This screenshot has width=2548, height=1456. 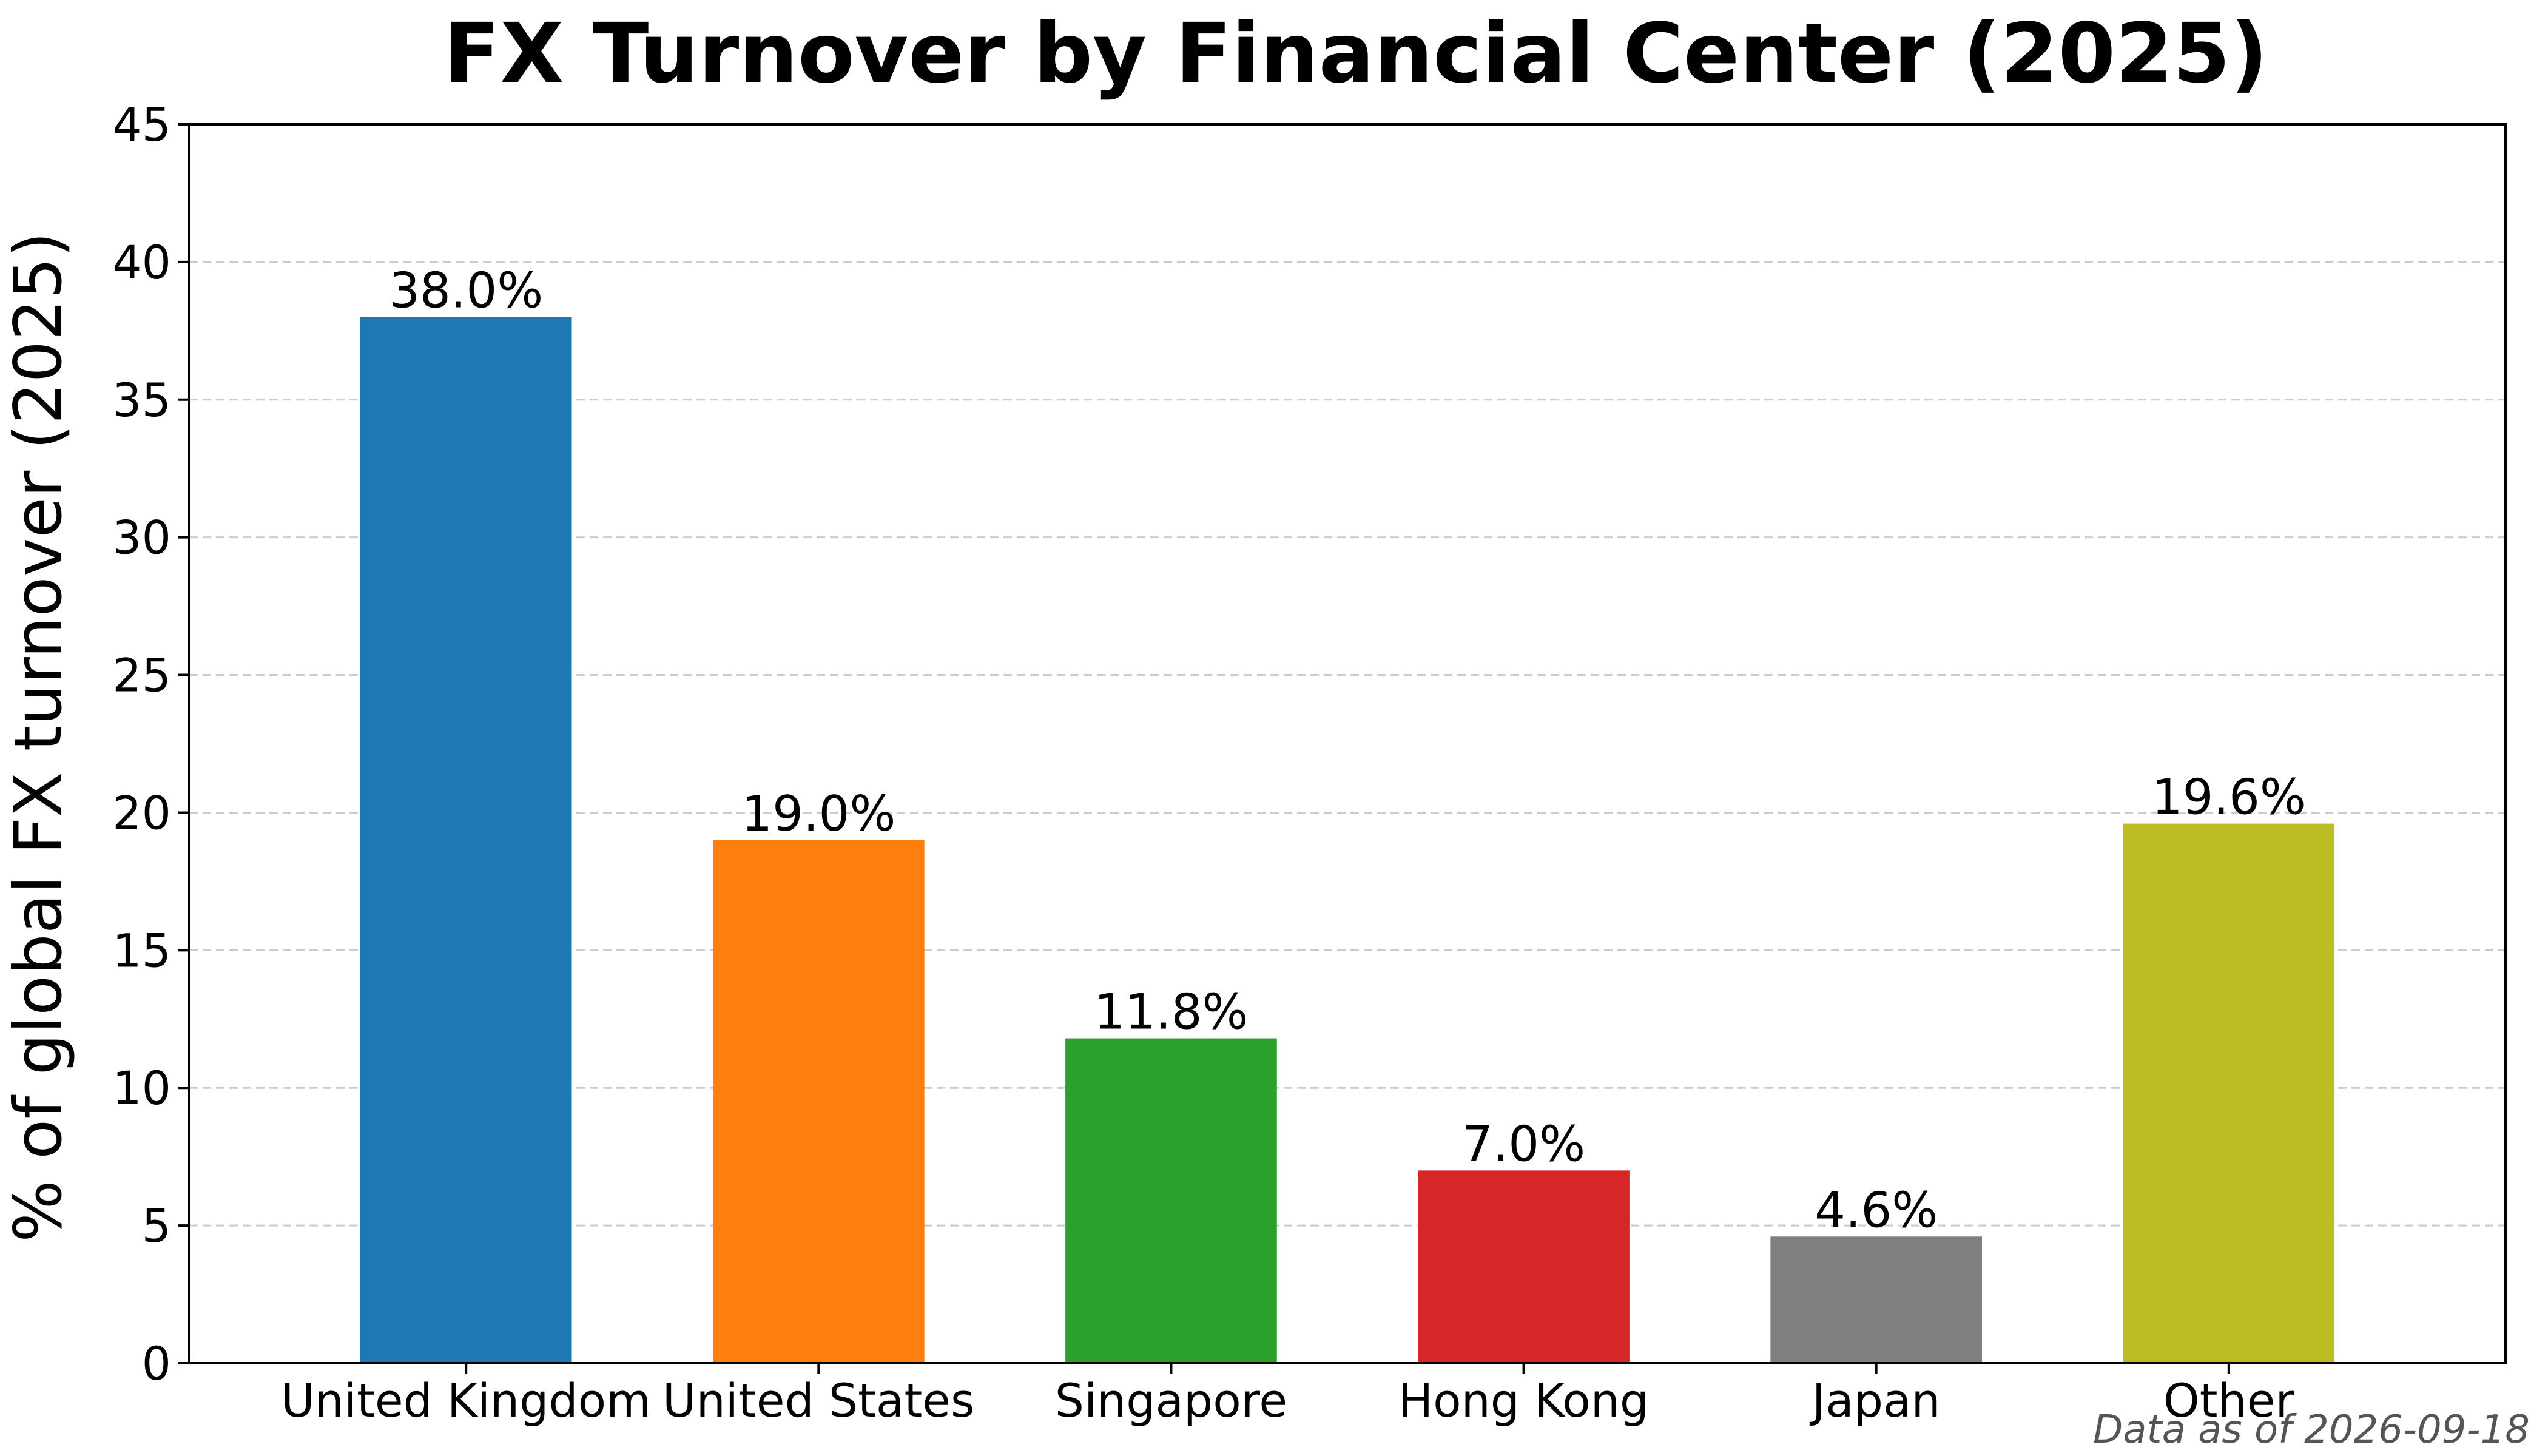 I want to click on data-label: 4.6%, so click(x=1876, y=1210).